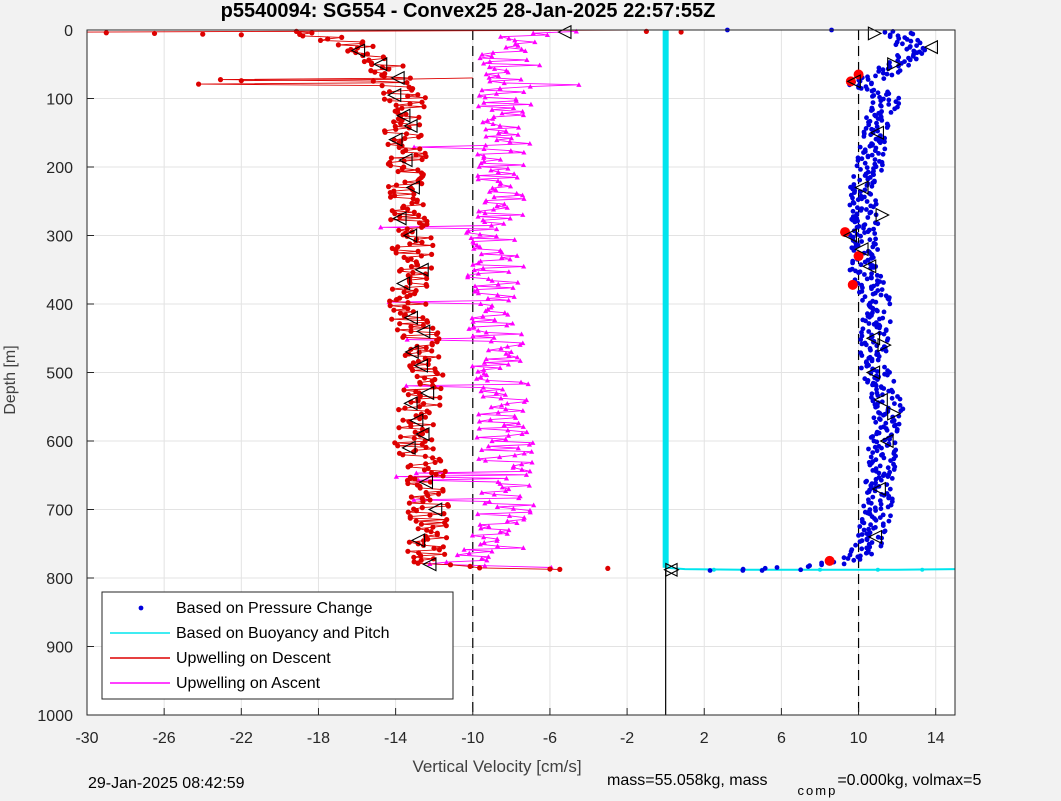 This screenshot has height=801, width=1061. What do you see at coordinates (845, 232) in the screenshot?
I see `highlight-point` at bounding box center [845, 232].